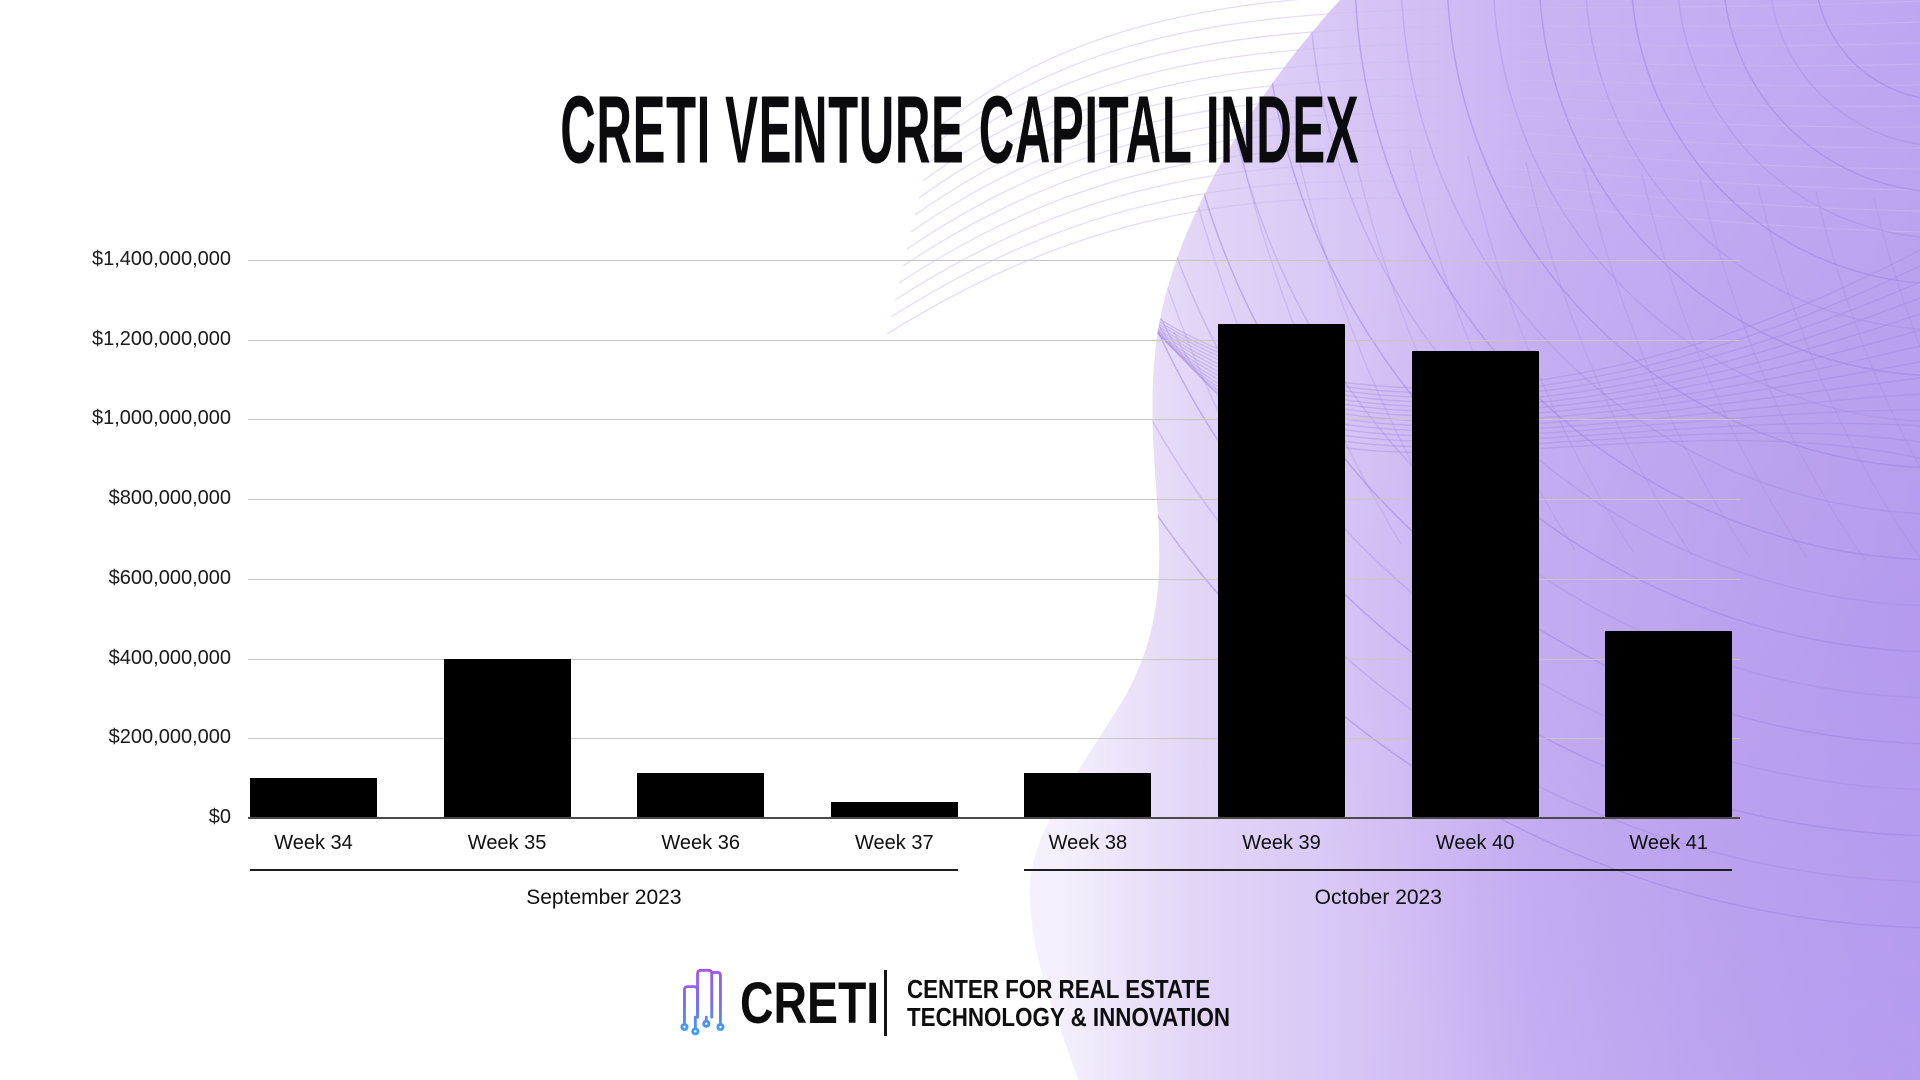 This screenshot has width=1920, height=1080. I want to click on y-axis-tick-label: $400,000,000, so click(169, 657).